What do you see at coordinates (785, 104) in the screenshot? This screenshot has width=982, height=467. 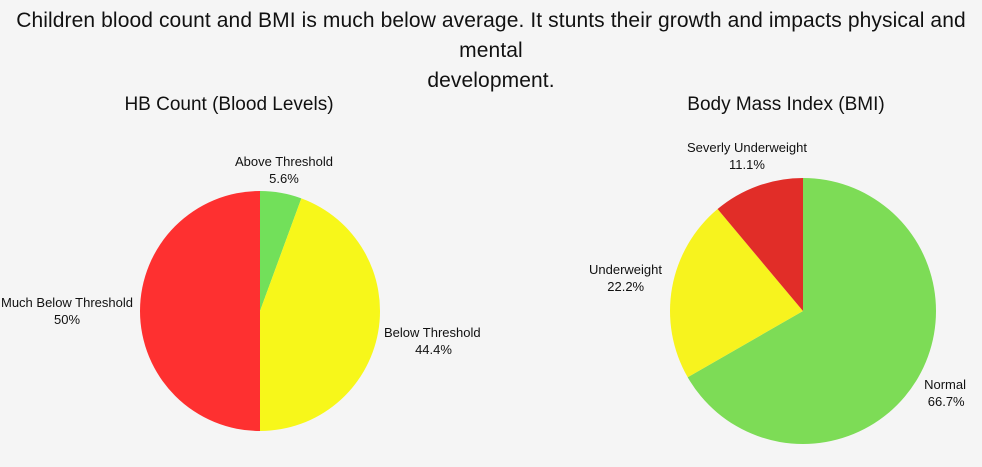 I see `bmi-chart-title: Body Mass Index (BMI)` at bounding box center [785, 104].